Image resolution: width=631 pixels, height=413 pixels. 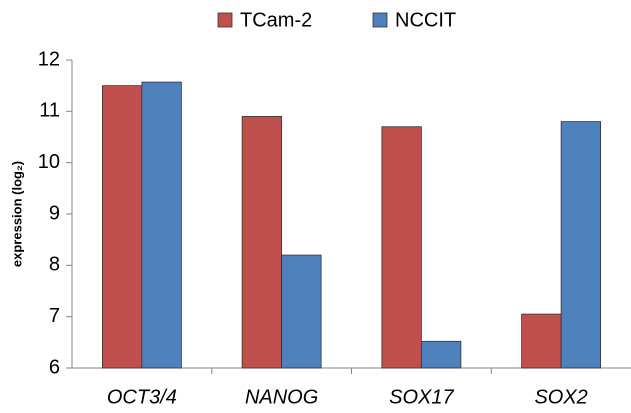 I want to click on x-tick-label: SOX2, so click(x=560, y=397).